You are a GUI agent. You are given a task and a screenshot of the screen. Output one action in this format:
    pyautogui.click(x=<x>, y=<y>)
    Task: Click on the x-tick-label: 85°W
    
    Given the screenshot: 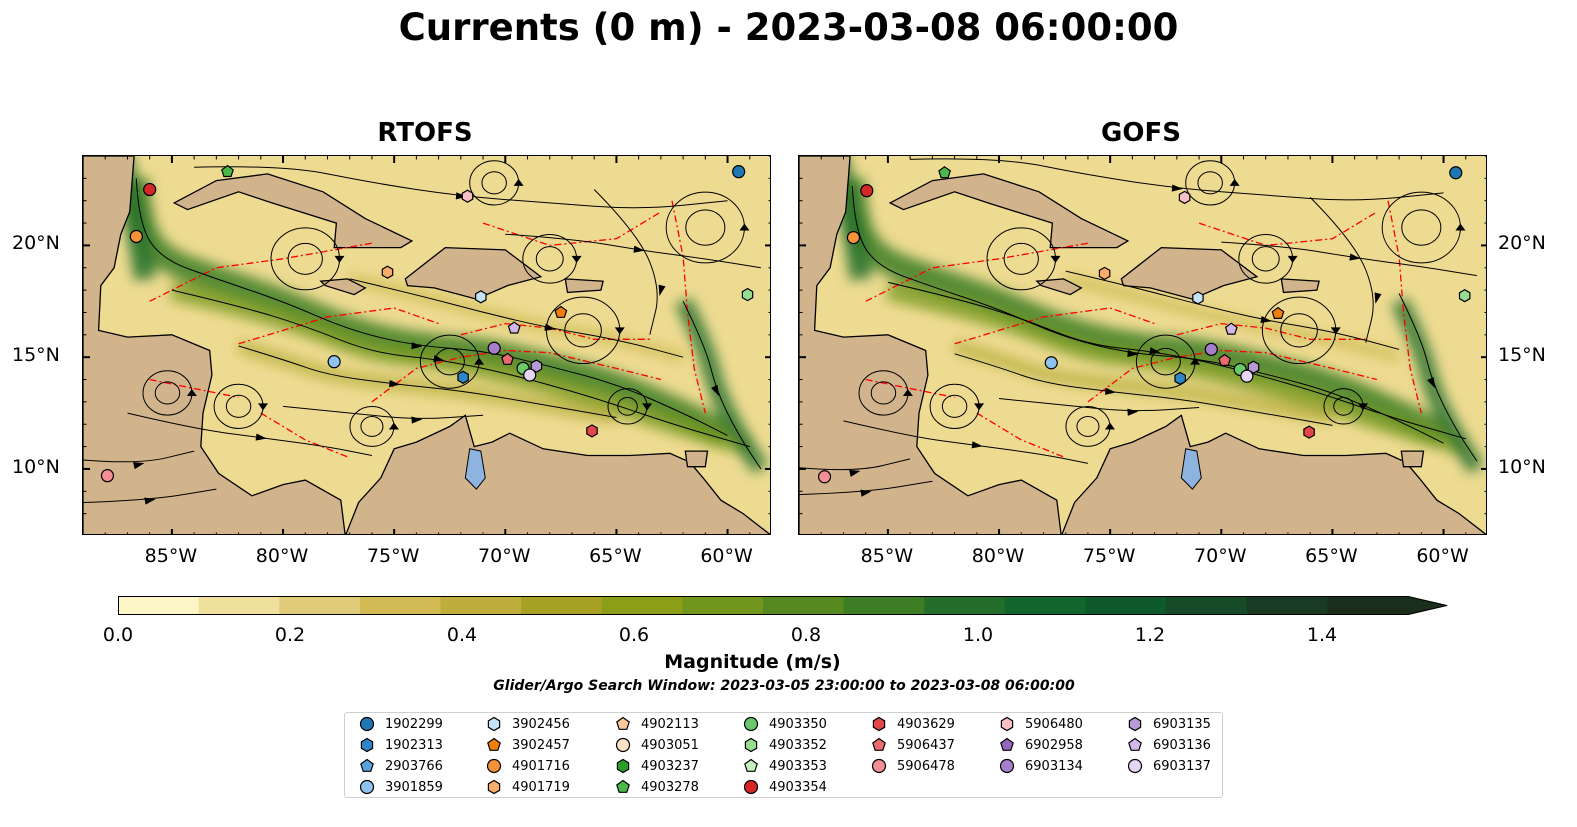 What is the action you would take?
    pyautogui.click(x=171, y=556)
    